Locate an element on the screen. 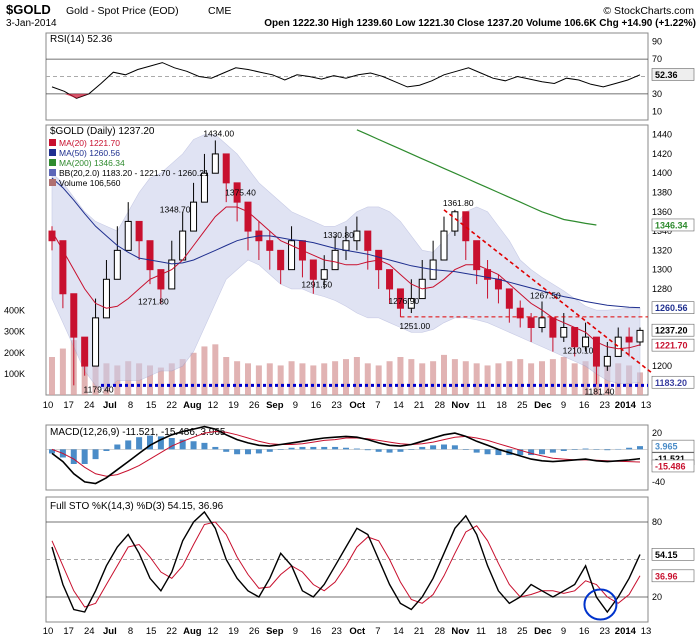 The image size is (700, 639). rsi-ytick: 90 is located at coordinates (657, 42).